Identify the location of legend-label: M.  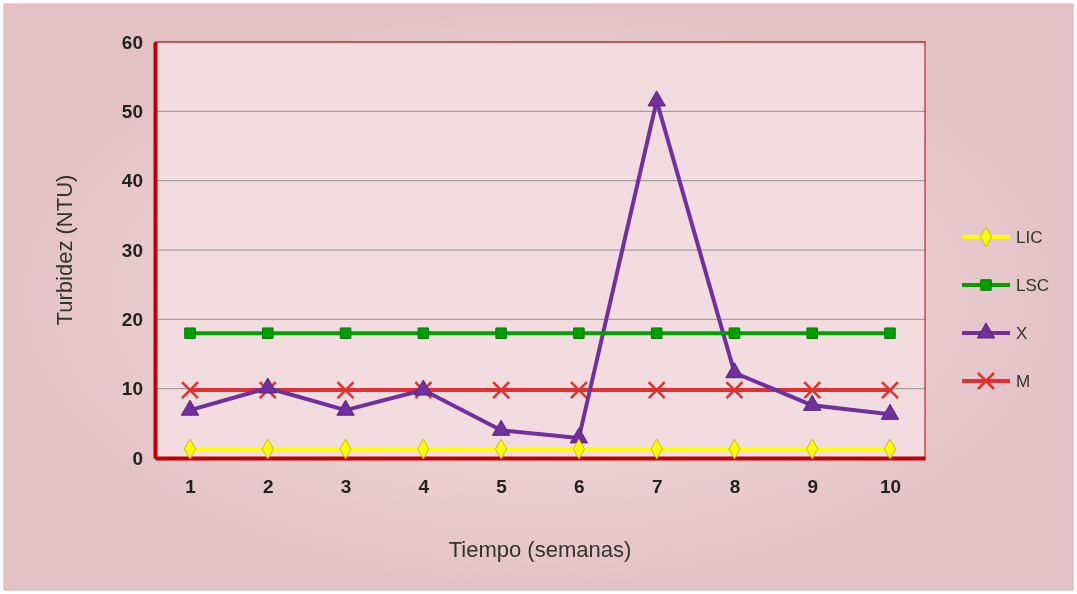
(1023, 381).